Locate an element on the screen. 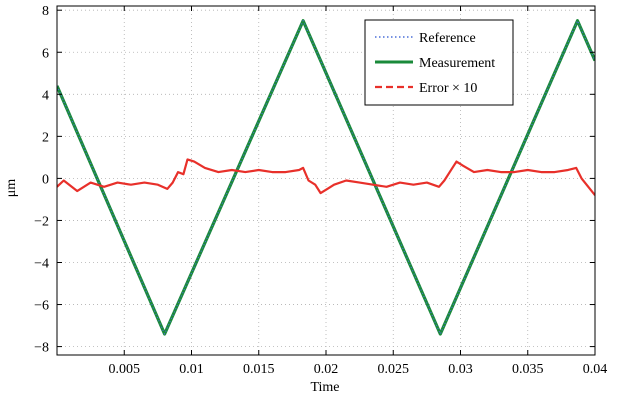 The height and width of the screenshot is (396, 629). y-tick-label: 4 is located at coordinates (45, 95).